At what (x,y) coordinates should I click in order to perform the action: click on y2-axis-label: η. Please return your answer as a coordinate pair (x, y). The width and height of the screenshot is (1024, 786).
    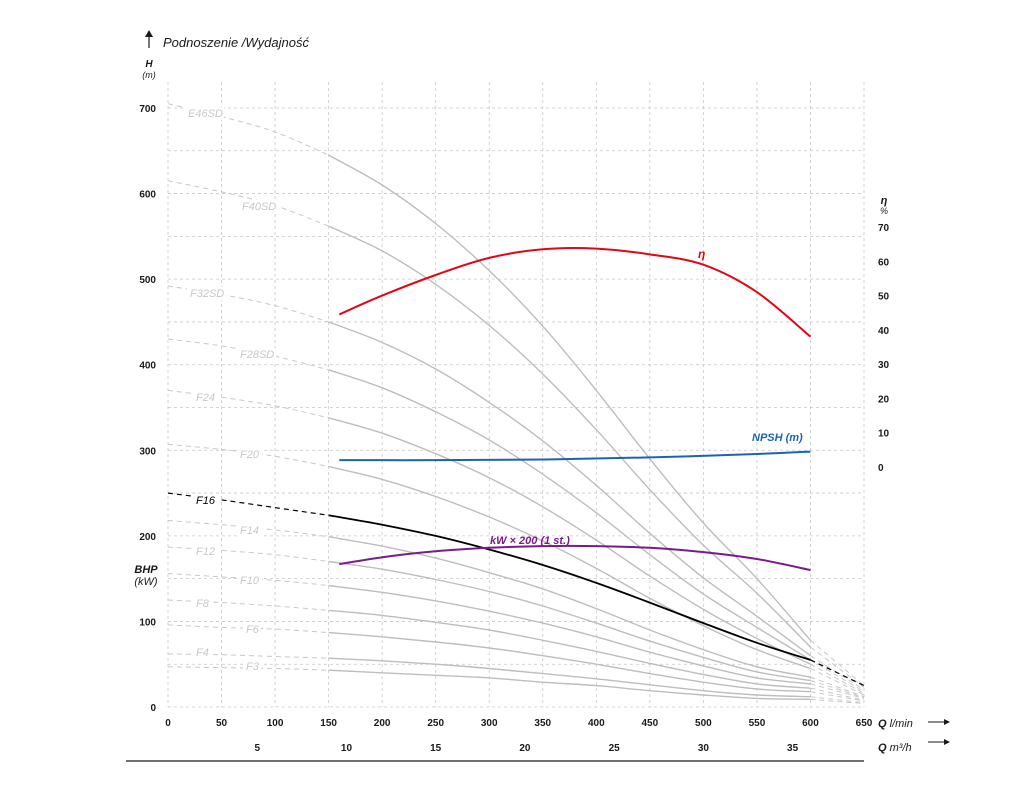
    Looking at the image, I should click on (884, 201).